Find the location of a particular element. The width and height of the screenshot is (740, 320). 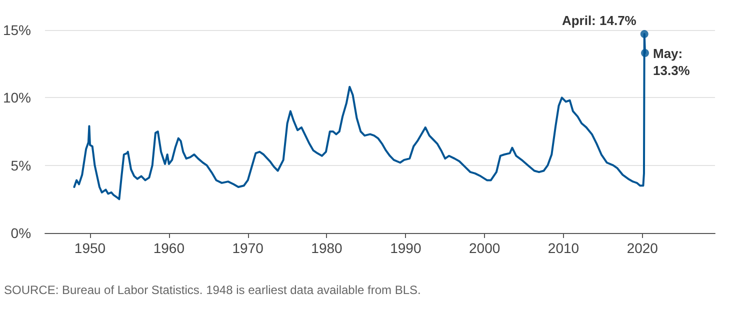

x-tick-label: 1950 is located at coordinates (90, 248).